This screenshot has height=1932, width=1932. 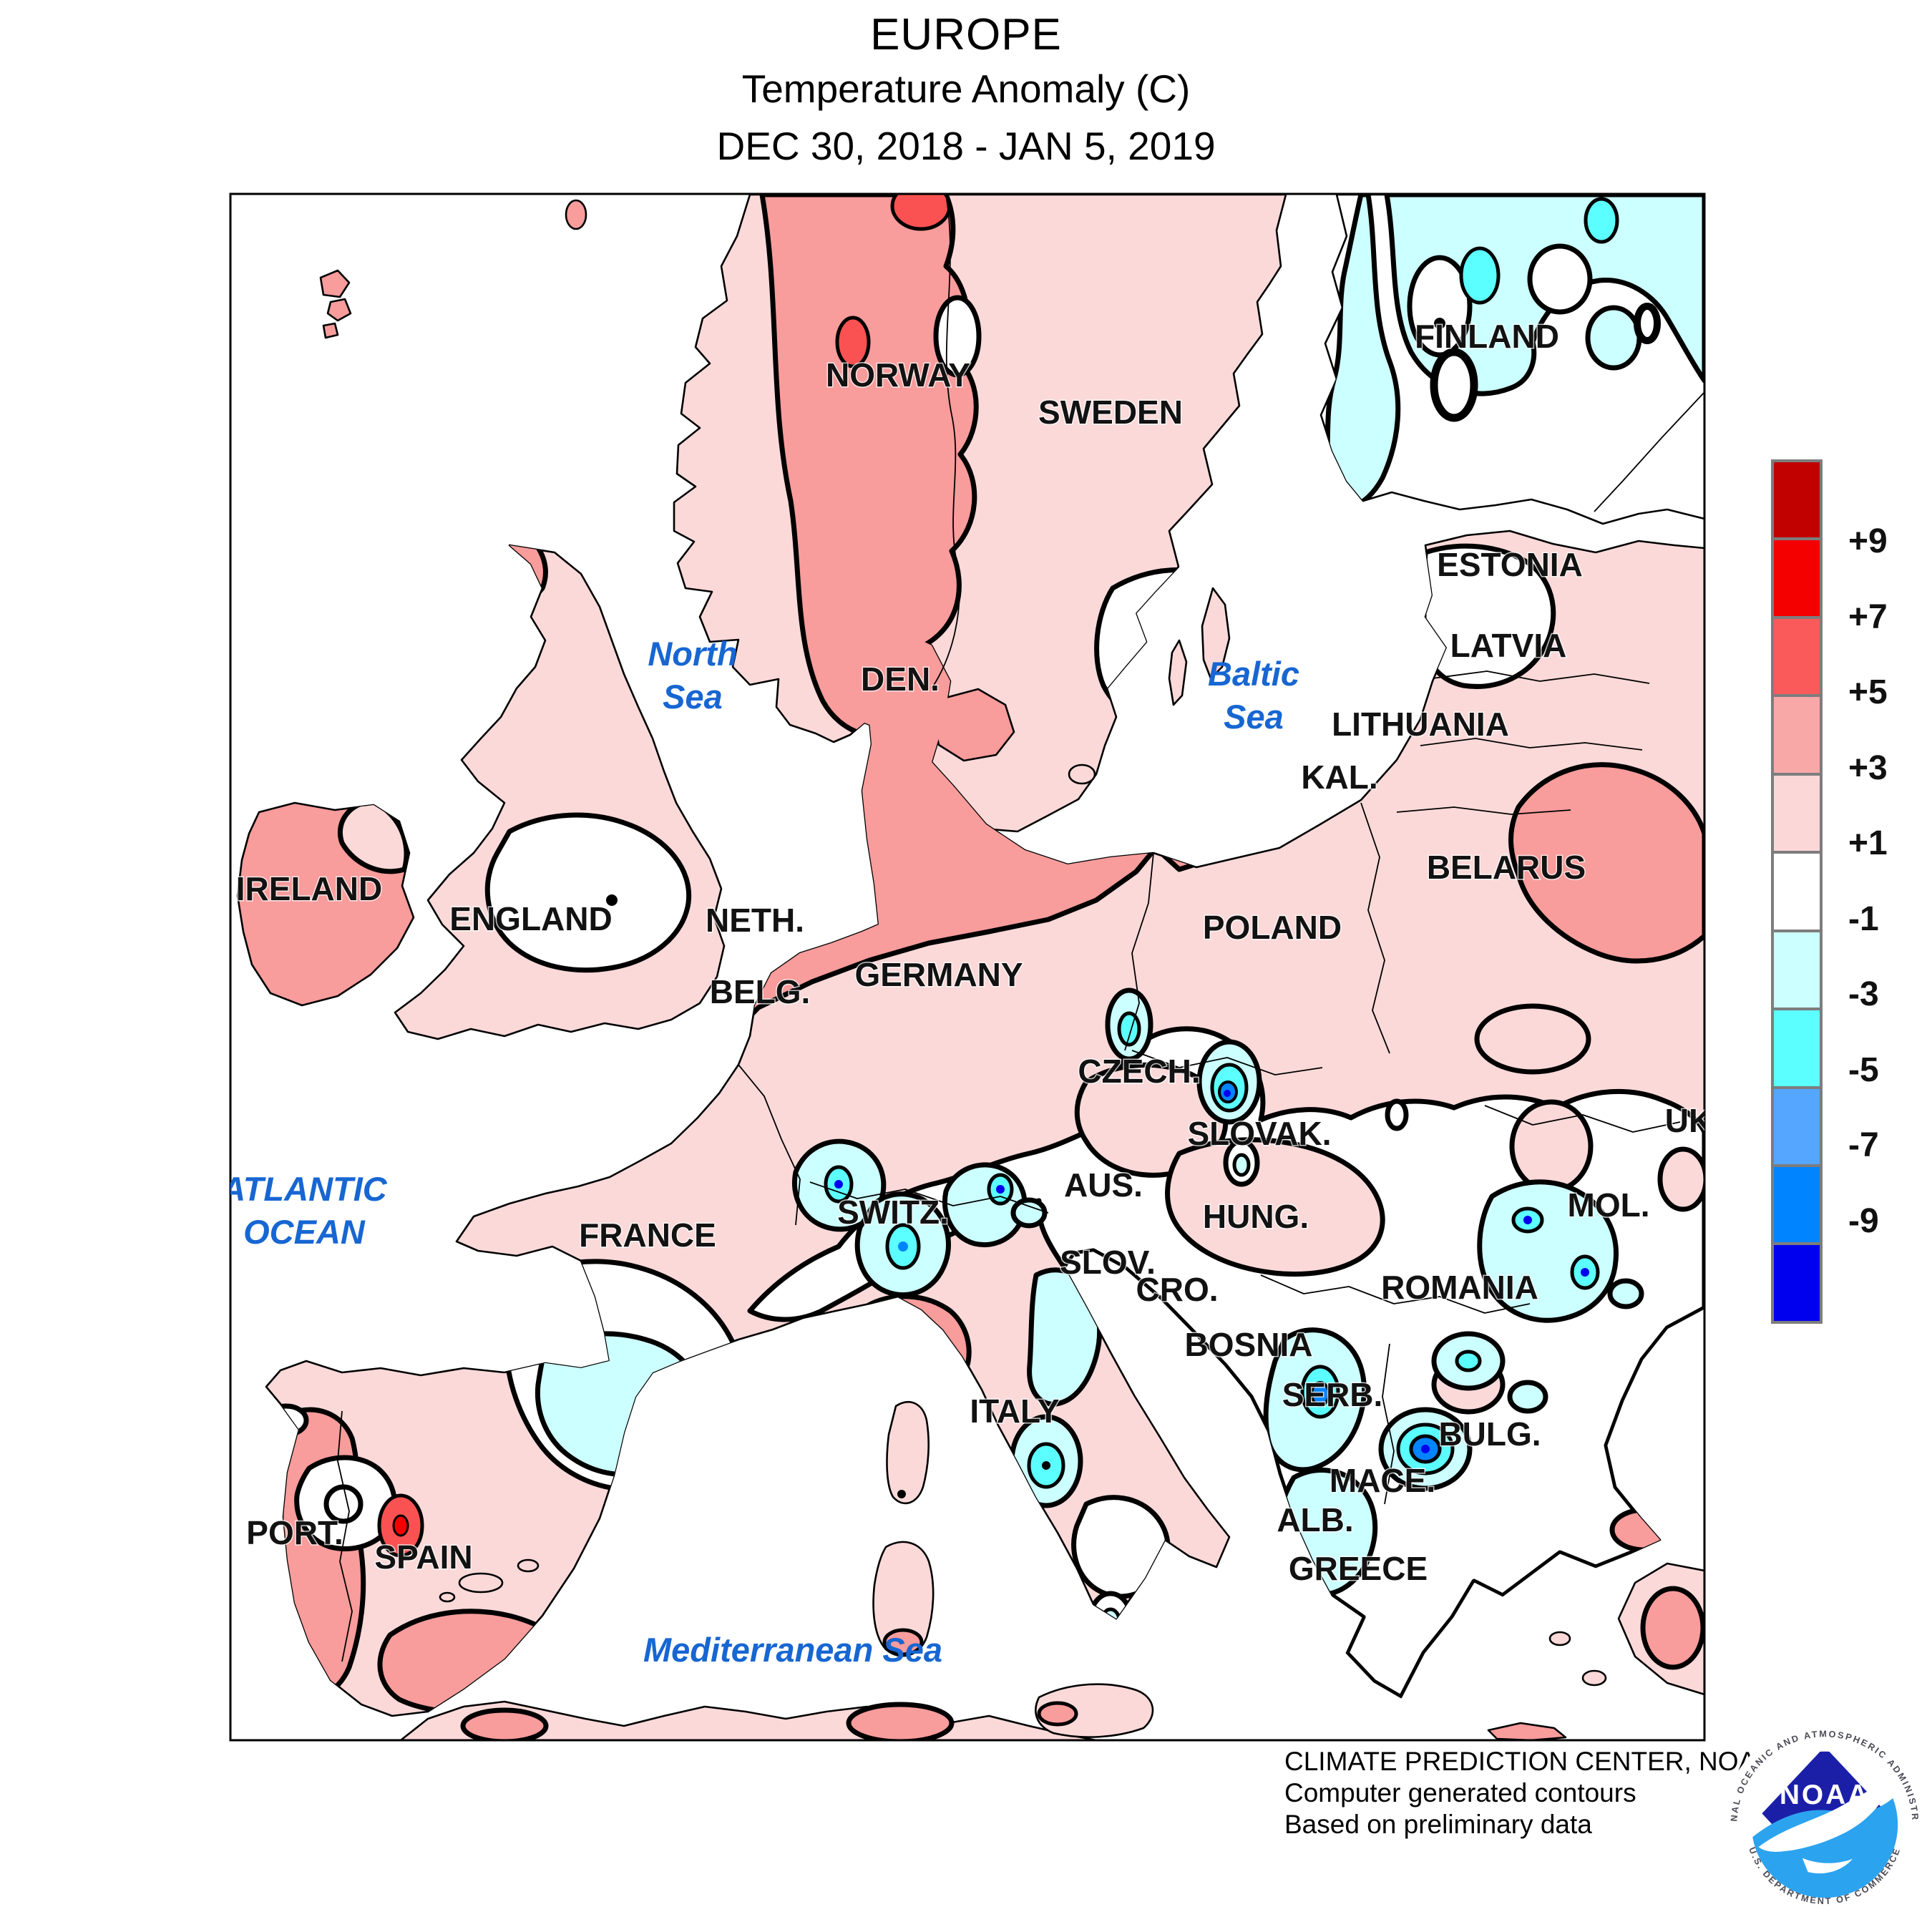 What do you see at coordinates (1460, 1792) in the screenshot?
I see `attribution-method: Computer generated contours` at bounding box center [1460, 1792].